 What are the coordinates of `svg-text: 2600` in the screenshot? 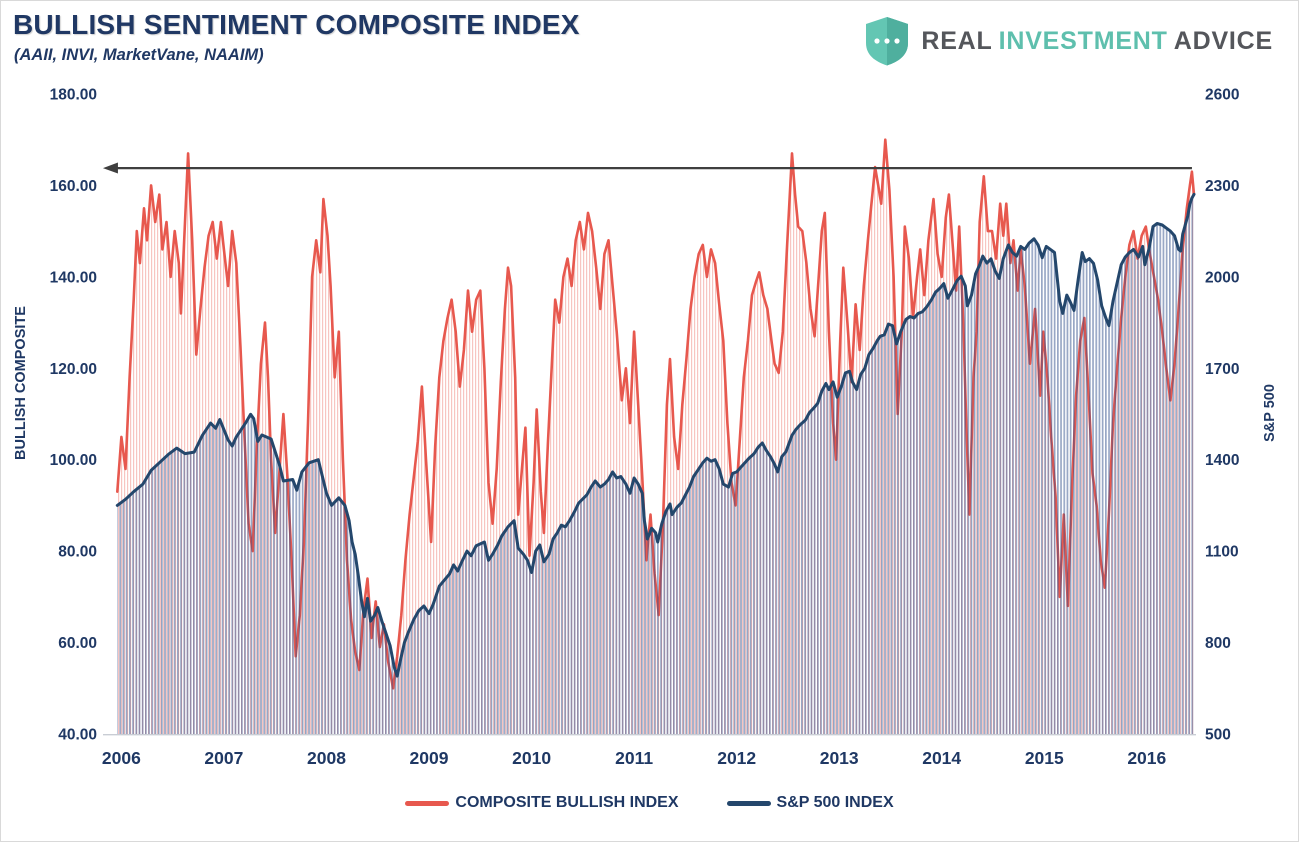 It's located at (1222, 95).